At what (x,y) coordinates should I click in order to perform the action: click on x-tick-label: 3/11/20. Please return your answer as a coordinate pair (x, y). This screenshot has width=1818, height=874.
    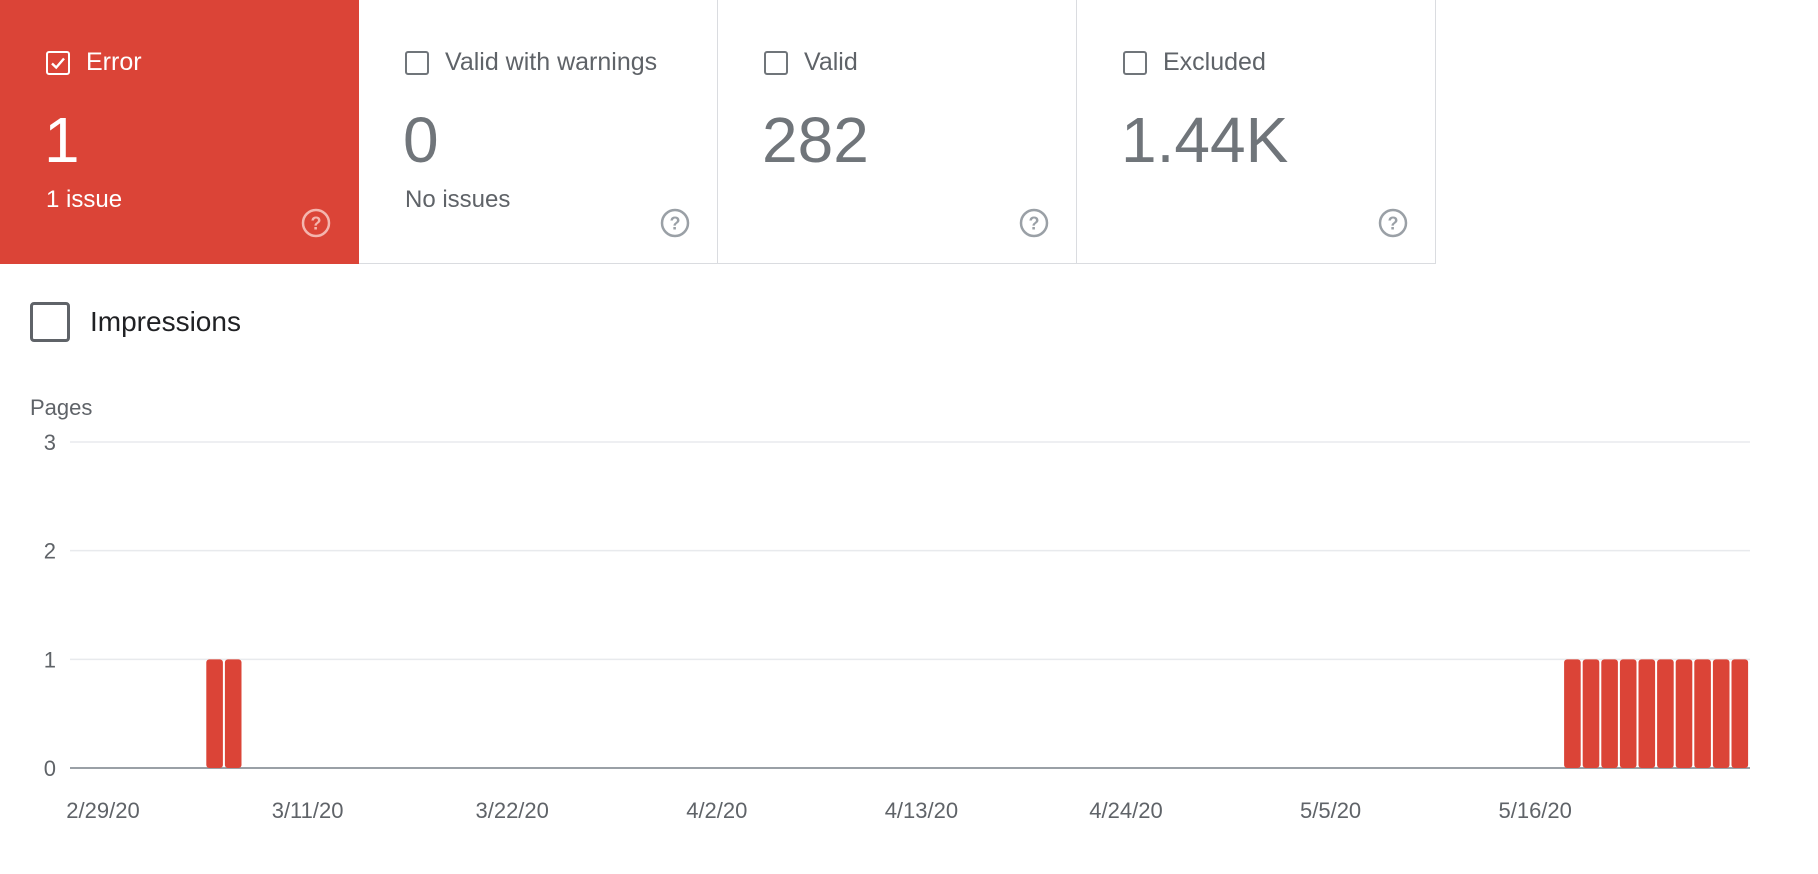
    Looking at the image, I should click on (308, 810).